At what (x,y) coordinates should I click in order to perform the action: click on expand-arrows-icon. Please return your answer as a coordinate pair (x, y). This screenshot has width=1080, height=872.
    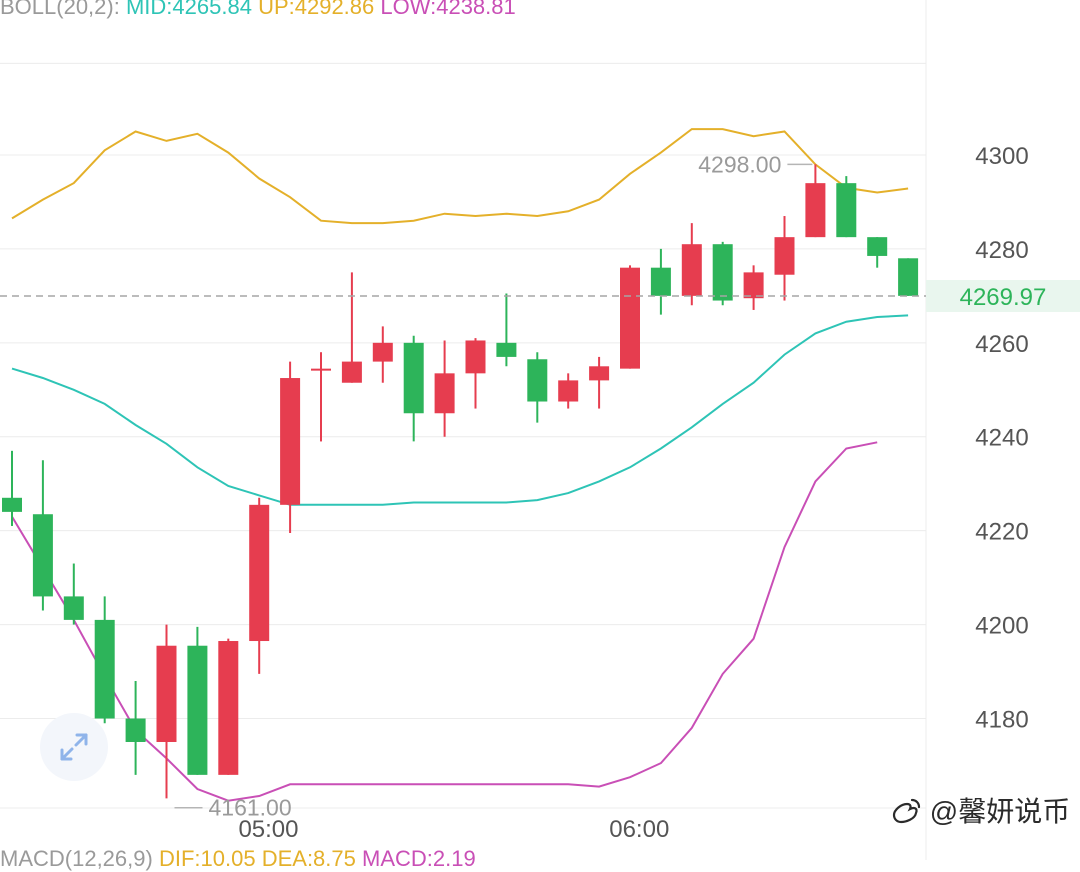
    Looking at the image, I should click on (74, 747).